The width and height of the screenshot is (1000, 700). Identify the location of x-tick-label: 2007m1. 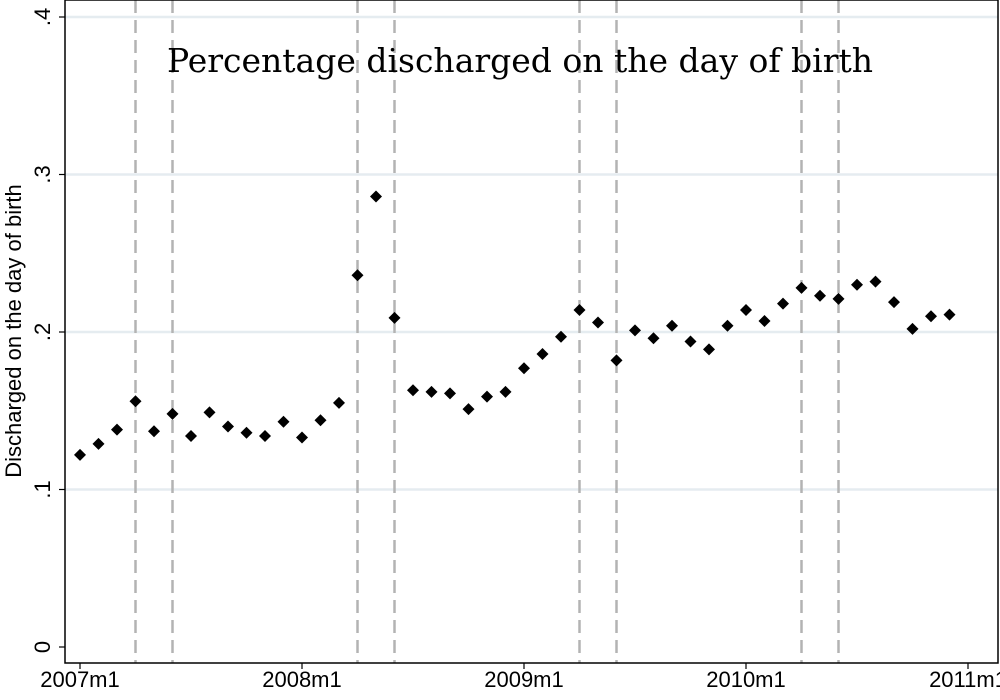
(80, 679).